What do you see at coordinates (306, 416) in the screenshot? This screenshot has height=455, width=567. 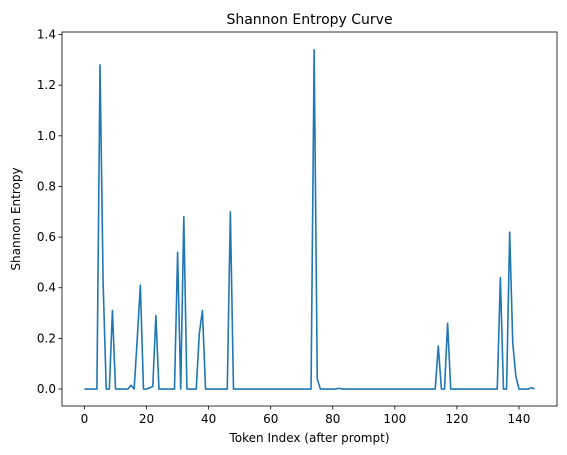 I see `x-axis-ticks: 0 20 40 60 80 100 120 140` at bounding box center [306, 416].